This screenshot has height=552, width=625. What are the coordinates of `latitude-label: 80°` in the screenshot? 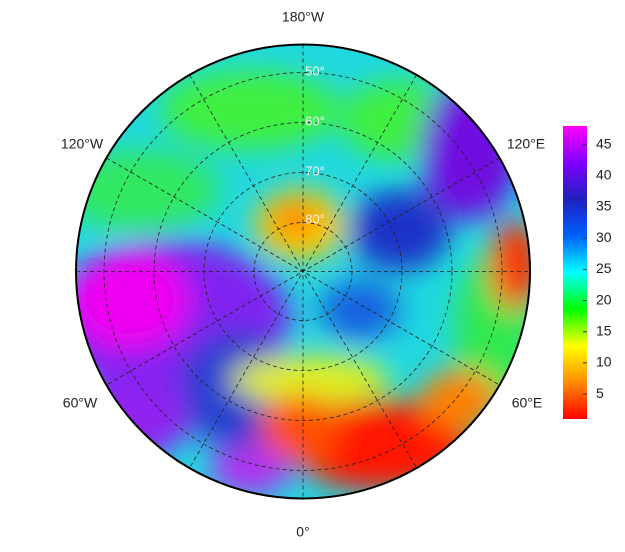 It's located at (315, 218).